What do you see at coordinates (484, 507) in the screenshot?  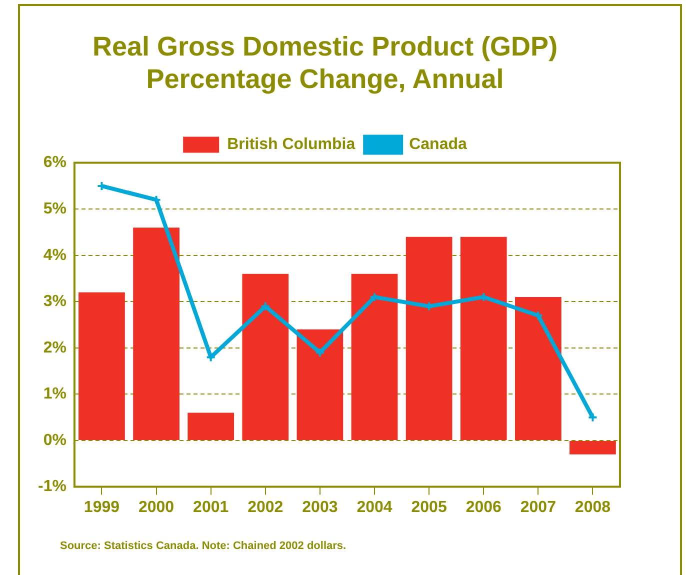 I see `x-tick-label: 2006` at bounding box center [484, 507].